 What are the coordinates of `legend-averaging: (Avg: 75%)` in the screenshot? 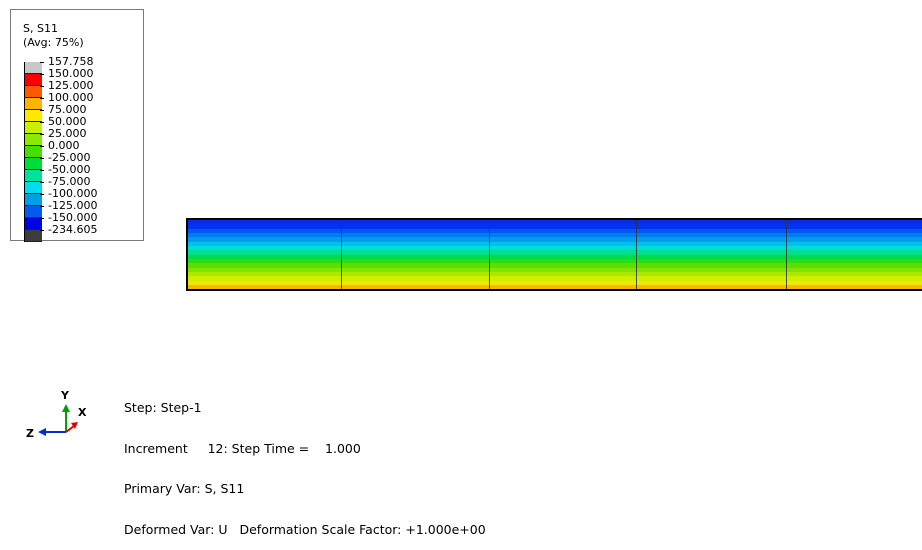 It's located at (53, 42).